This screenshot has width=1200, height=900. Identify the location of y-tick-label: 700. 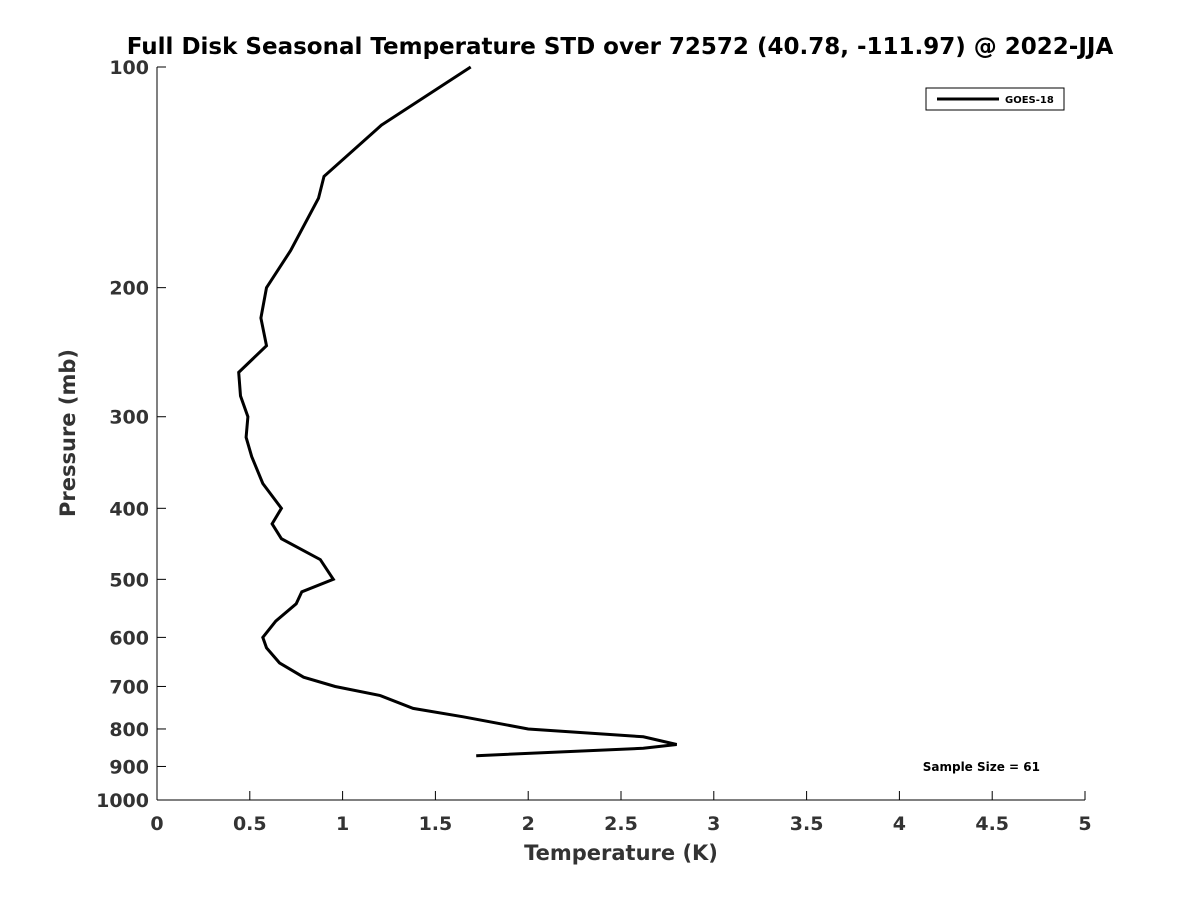
(129, 687).